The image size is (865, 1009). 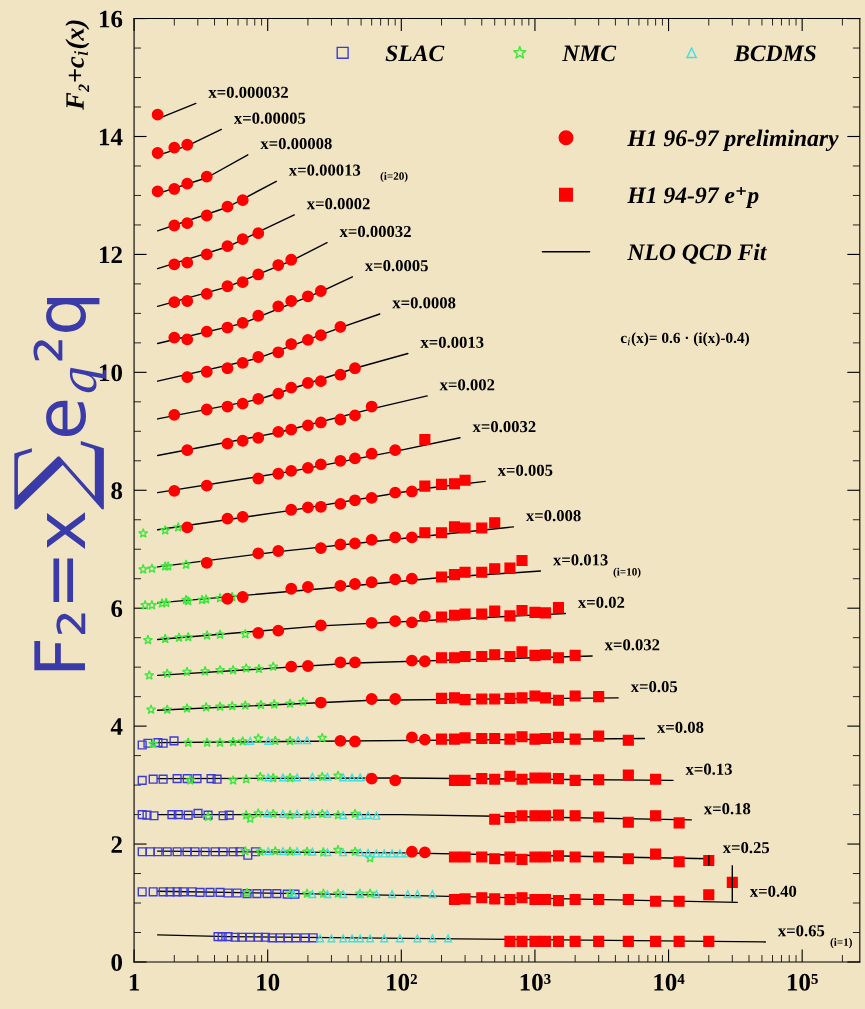 I want to click on legend-label: BCDMS, so click(x=774, y=53).